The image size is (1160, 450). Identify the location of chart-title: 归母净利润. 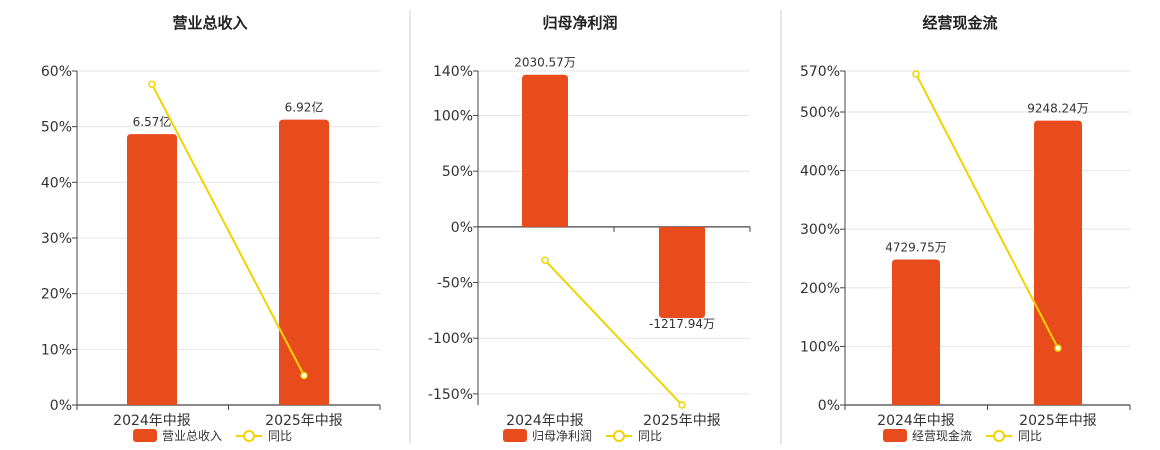
(579, 23).